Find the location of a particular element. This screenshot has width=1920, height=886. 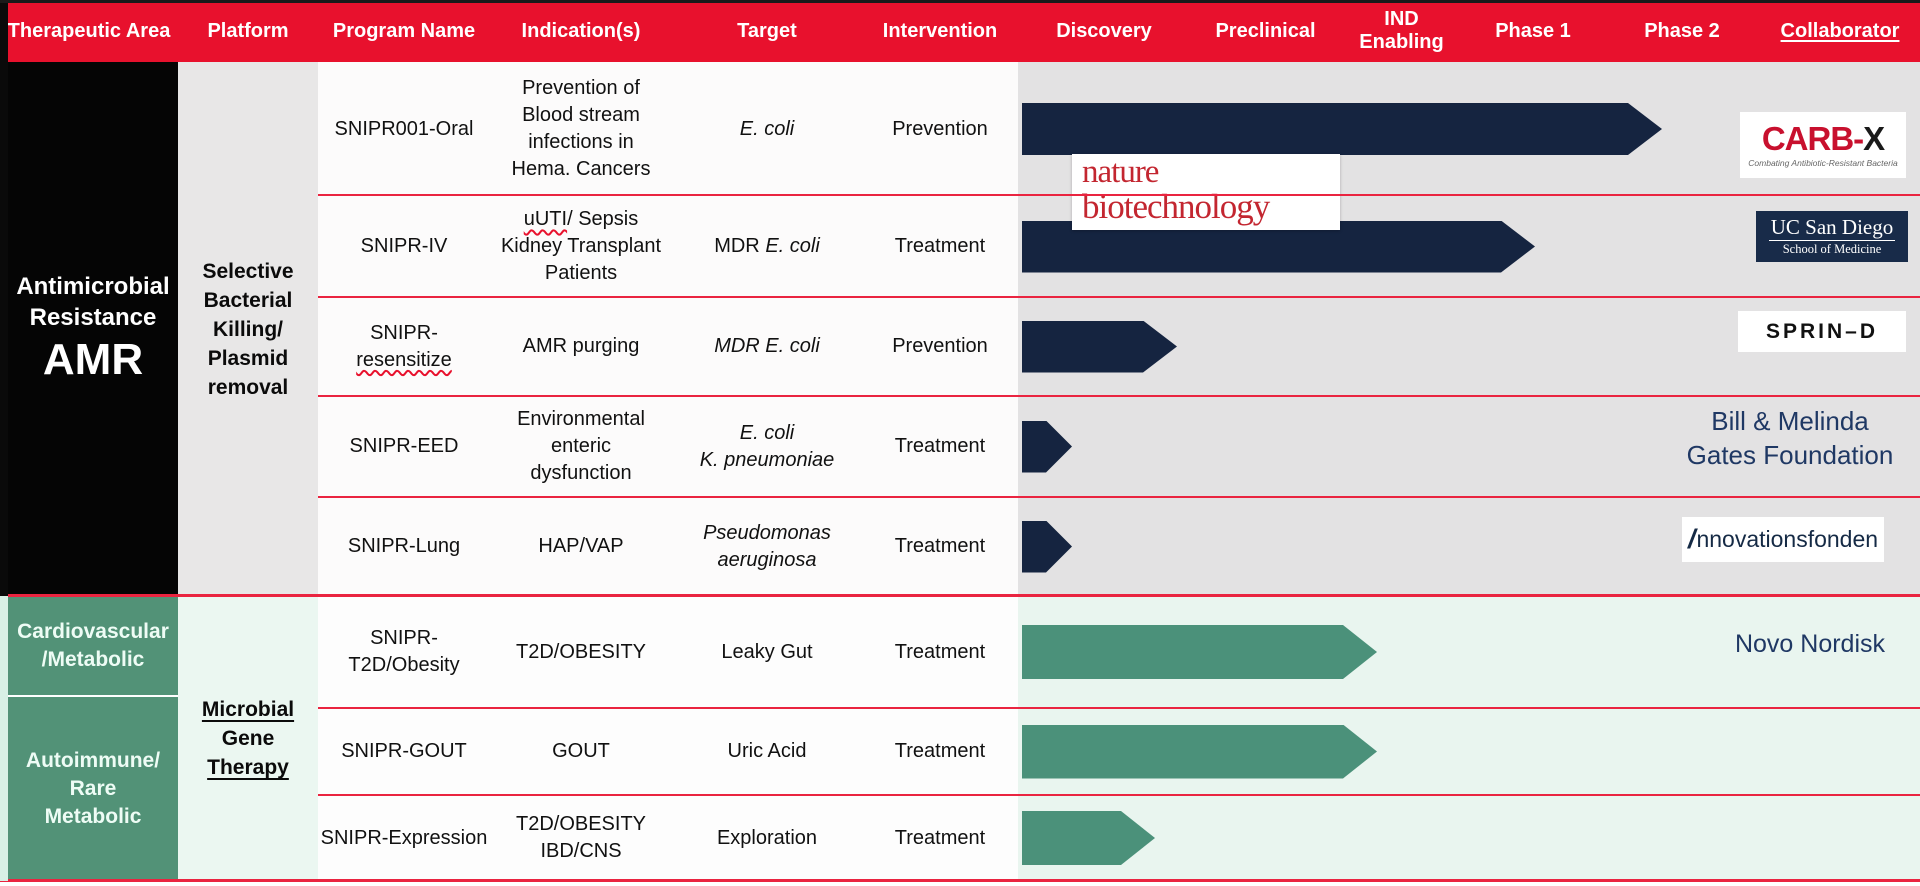

platform1-line: Bacterial is located at coordinates (248, 300).